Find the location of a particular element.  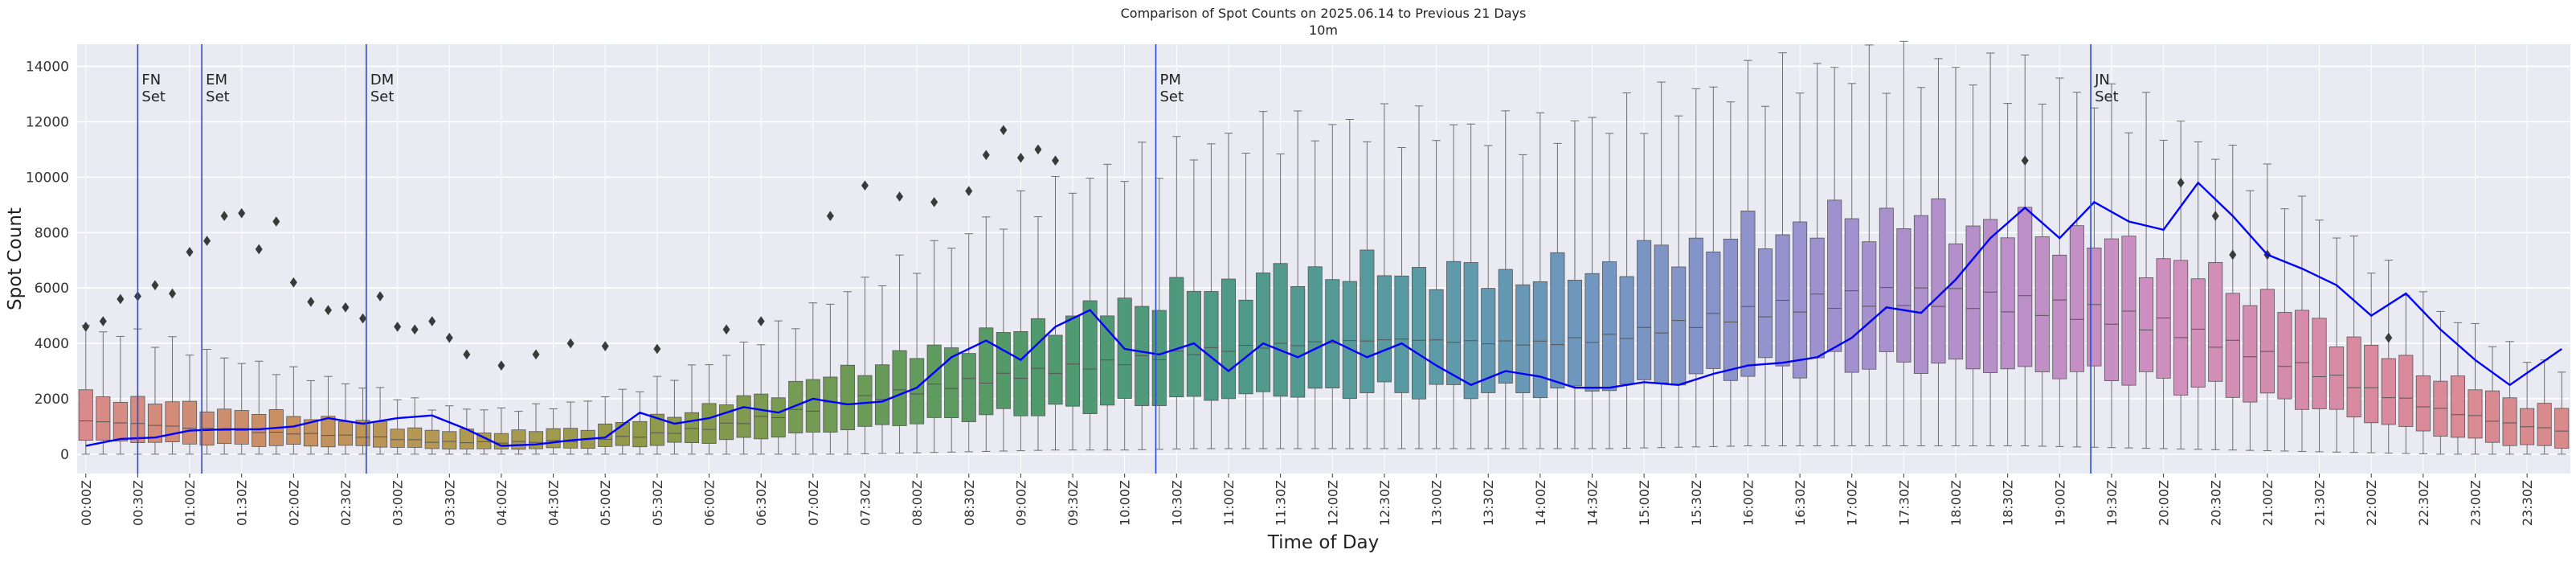

y-tick-label: 2000 is located at coordinates (52, 400).